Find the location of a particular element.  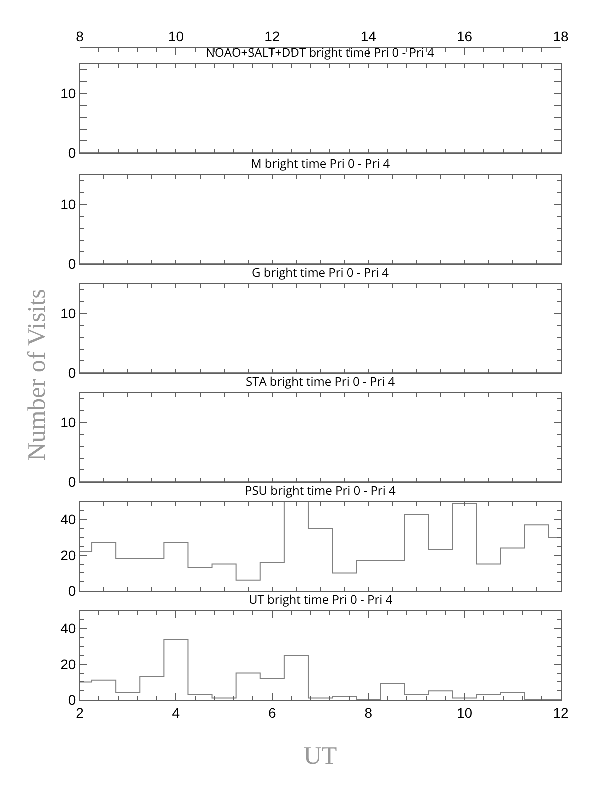

x-tick-label: 10 is located at coordinates (465, 712).